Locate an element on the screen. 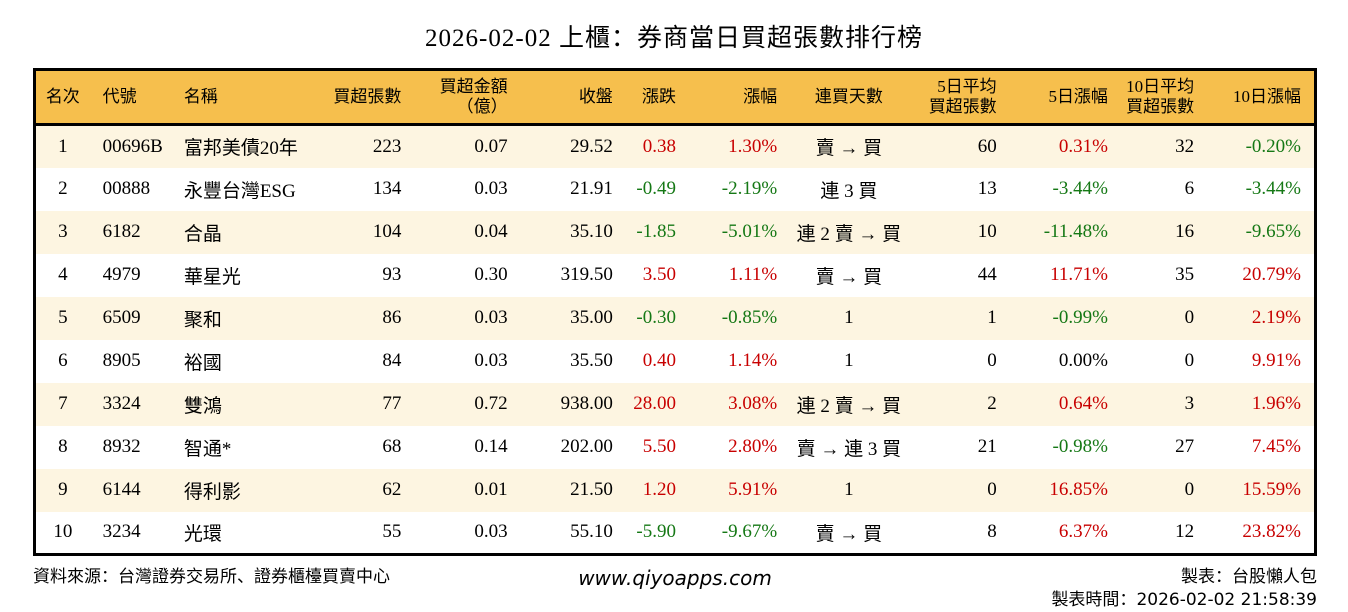 This screenshot has height=612, width=1348. cell-close: 35.50 is located at coordinates (591, 360).